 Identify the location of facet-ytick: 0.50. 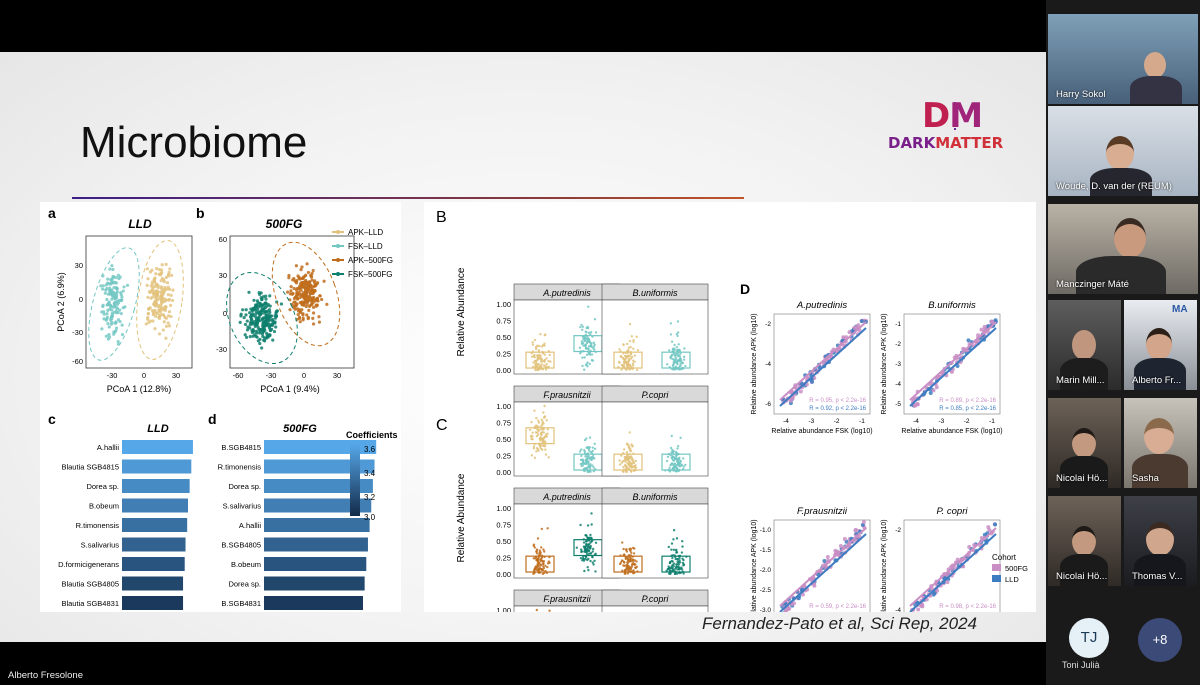
(503, 439).